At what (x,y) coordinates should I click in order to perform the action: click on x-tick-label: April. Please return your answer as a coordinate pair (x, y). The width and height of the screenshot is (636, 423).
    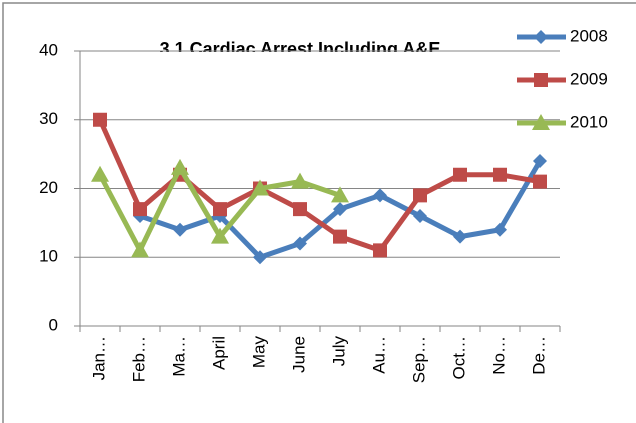
    Looking at the image, I should click on (218, 353).